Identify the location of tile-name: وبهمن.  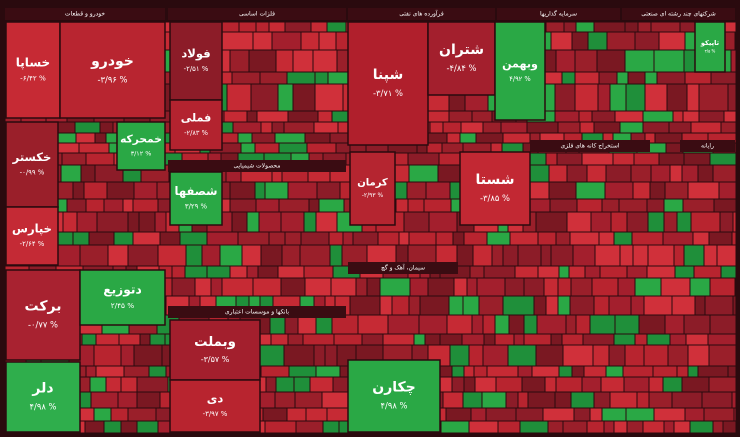
(520, 63).